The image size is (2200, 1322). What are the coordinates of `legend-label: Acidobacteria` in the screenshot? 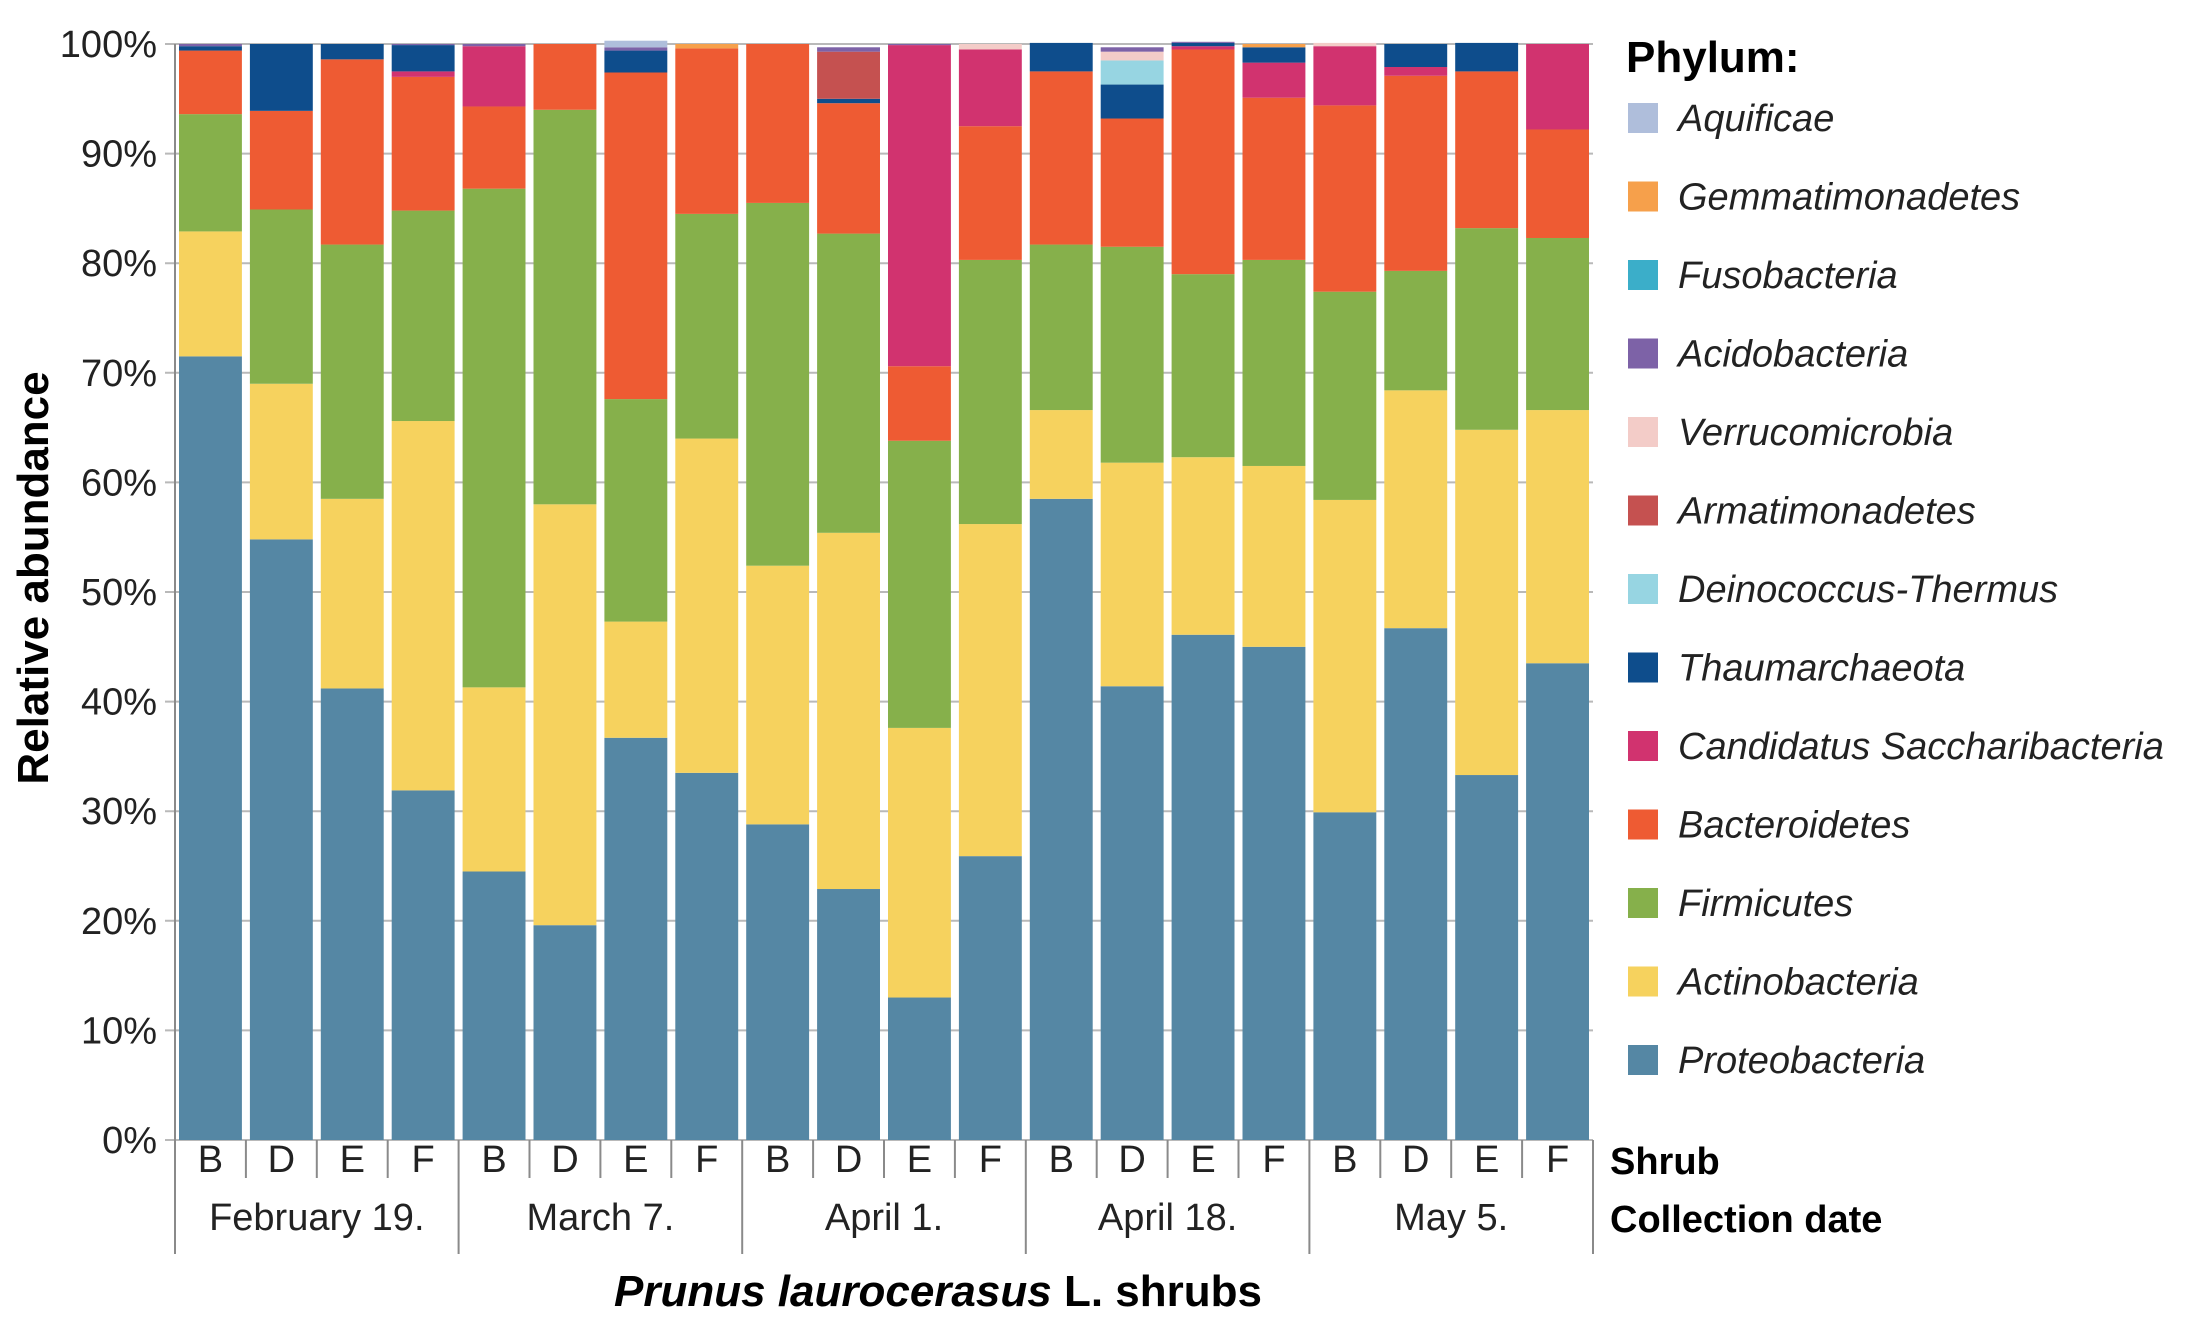 It's located at (1792, 355).